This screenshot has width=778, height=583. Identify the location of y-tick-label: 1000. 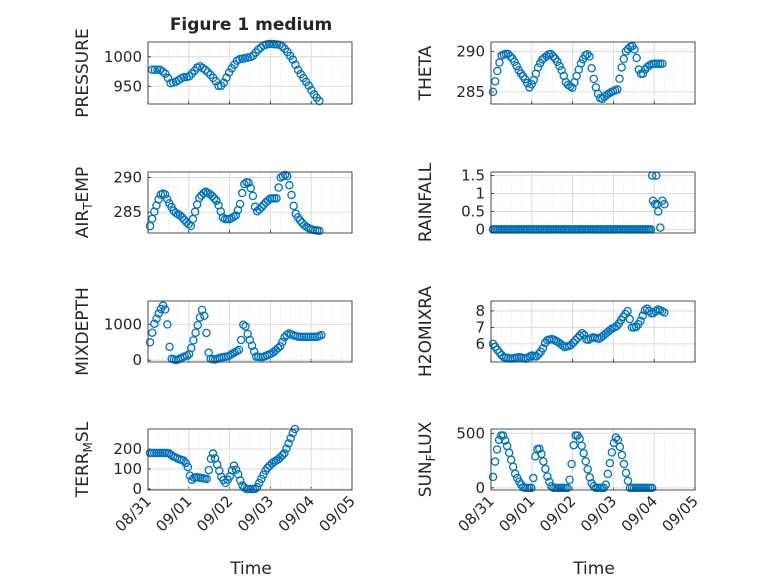
(123, 57).